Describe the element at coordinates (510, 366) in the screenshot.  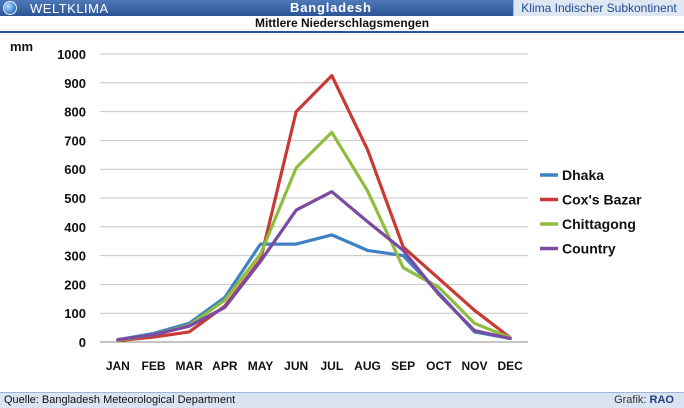
I see `x-tick-label: DEC` at that location.